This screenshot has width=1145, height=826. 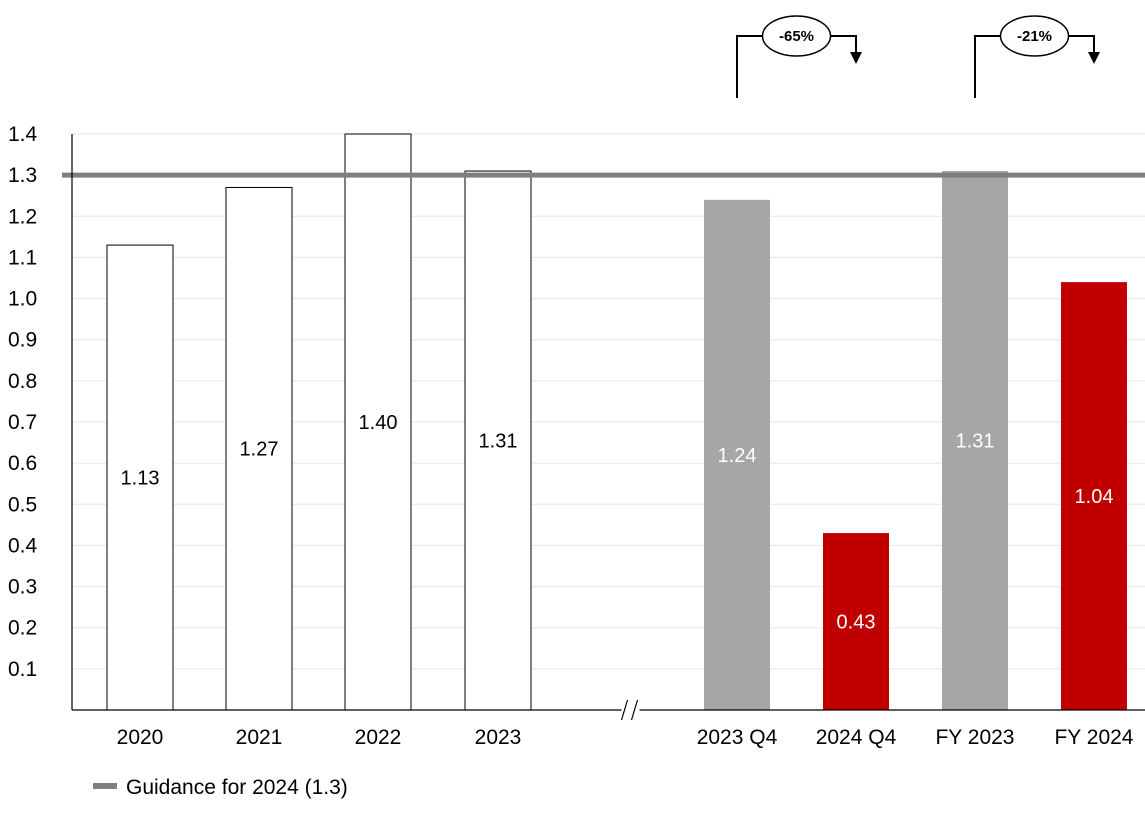 I want to click on bar-value-label: 1.13, so click(x=140, y=479).